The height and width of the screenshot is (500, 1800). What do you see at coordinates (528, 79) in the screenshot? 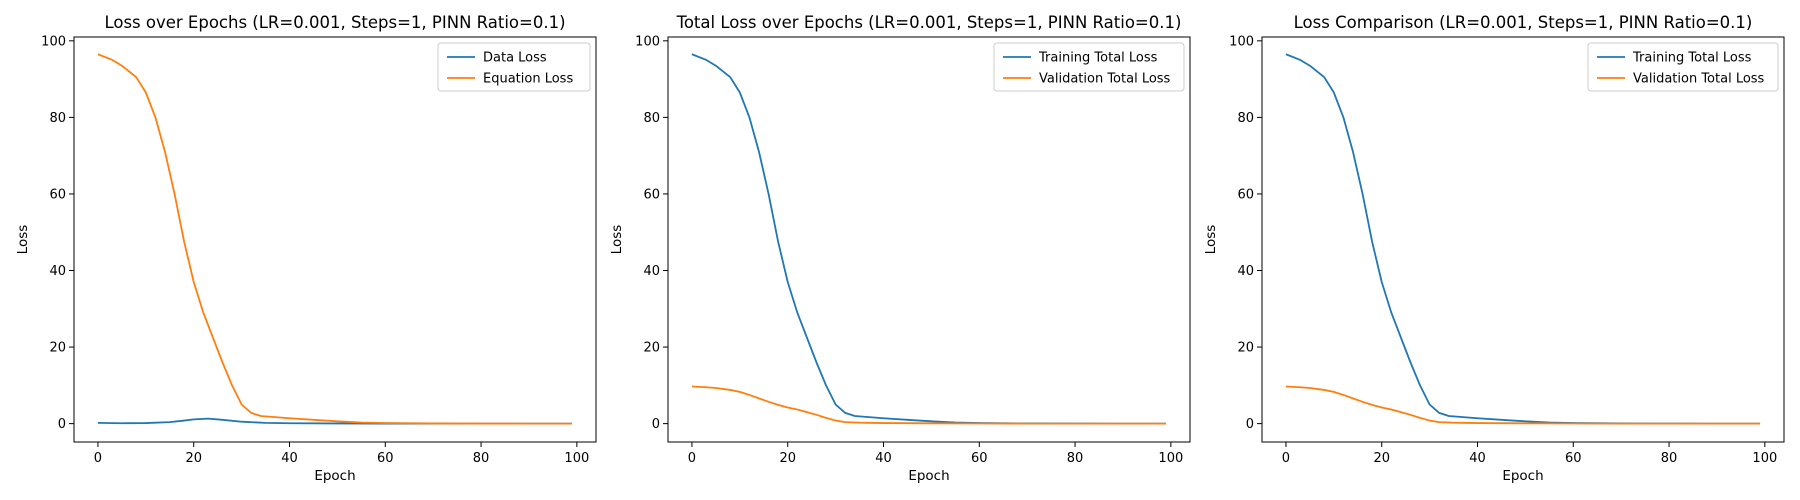
I see `legend-entry: Equation Loss` at bounding box center [528, 79].